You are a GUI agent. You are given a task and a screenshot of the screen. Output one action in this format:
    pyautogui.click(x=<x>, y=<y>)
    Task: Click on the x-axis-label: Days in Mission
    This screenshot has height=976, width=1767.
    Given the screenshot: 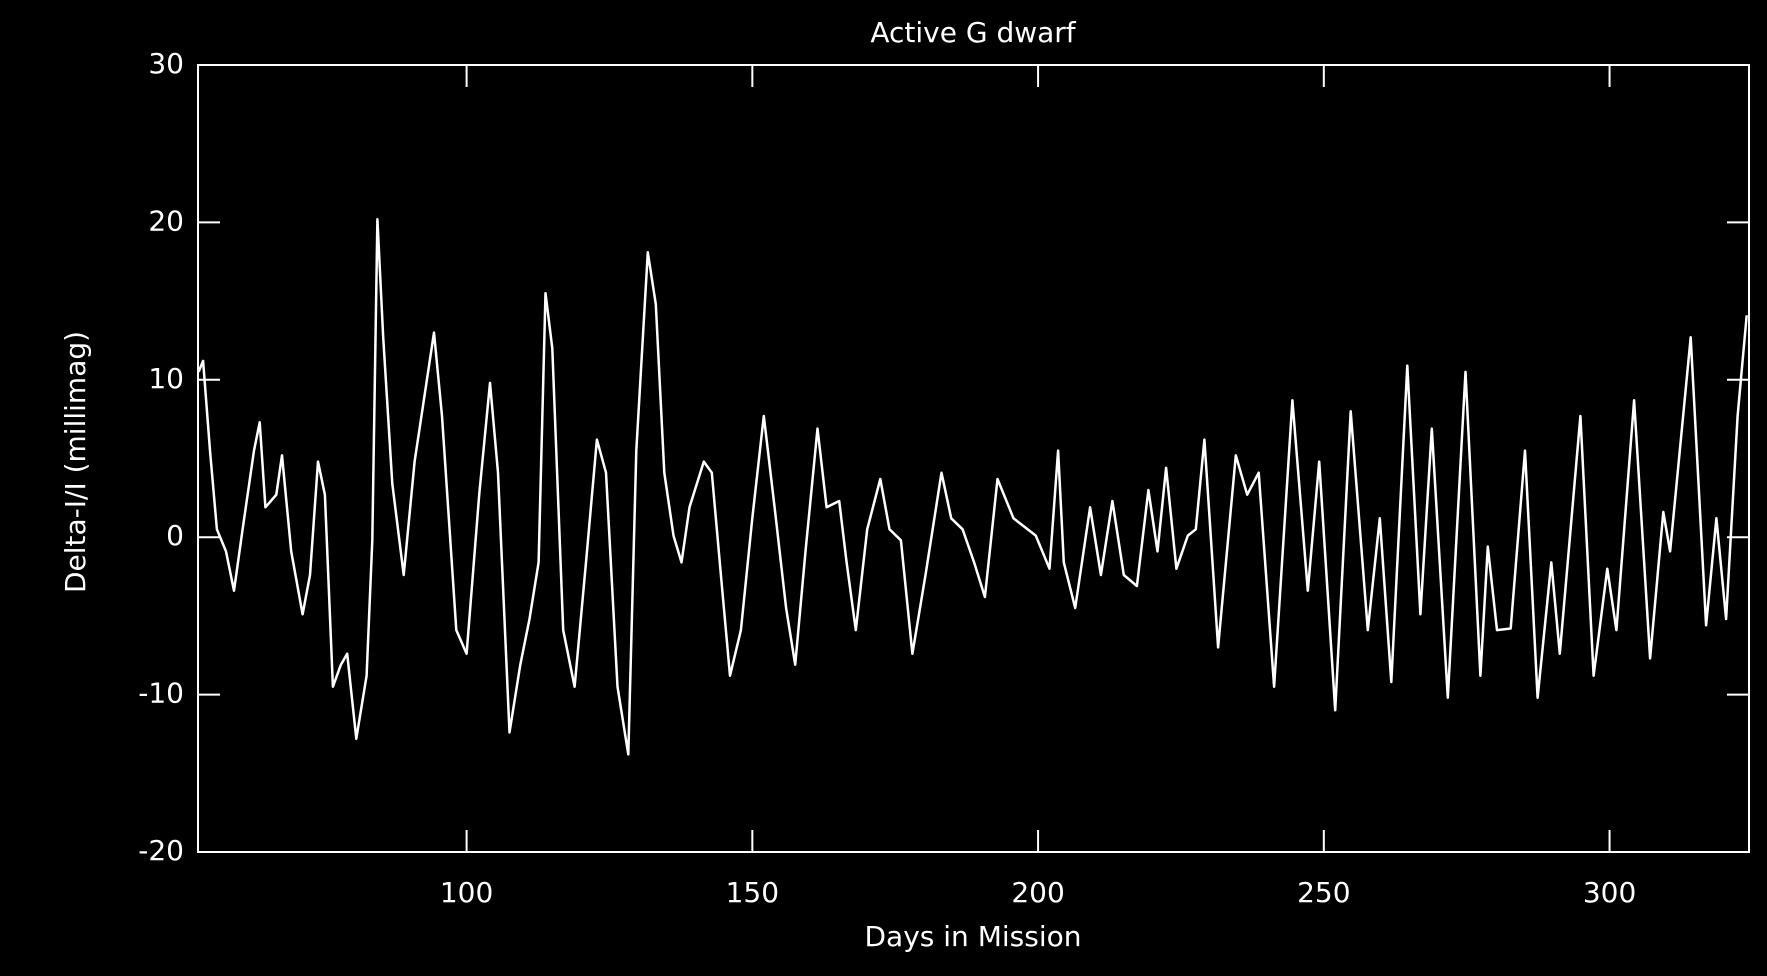 What is the action you would take?
    pyautogui.click(x=973, y=936)
    